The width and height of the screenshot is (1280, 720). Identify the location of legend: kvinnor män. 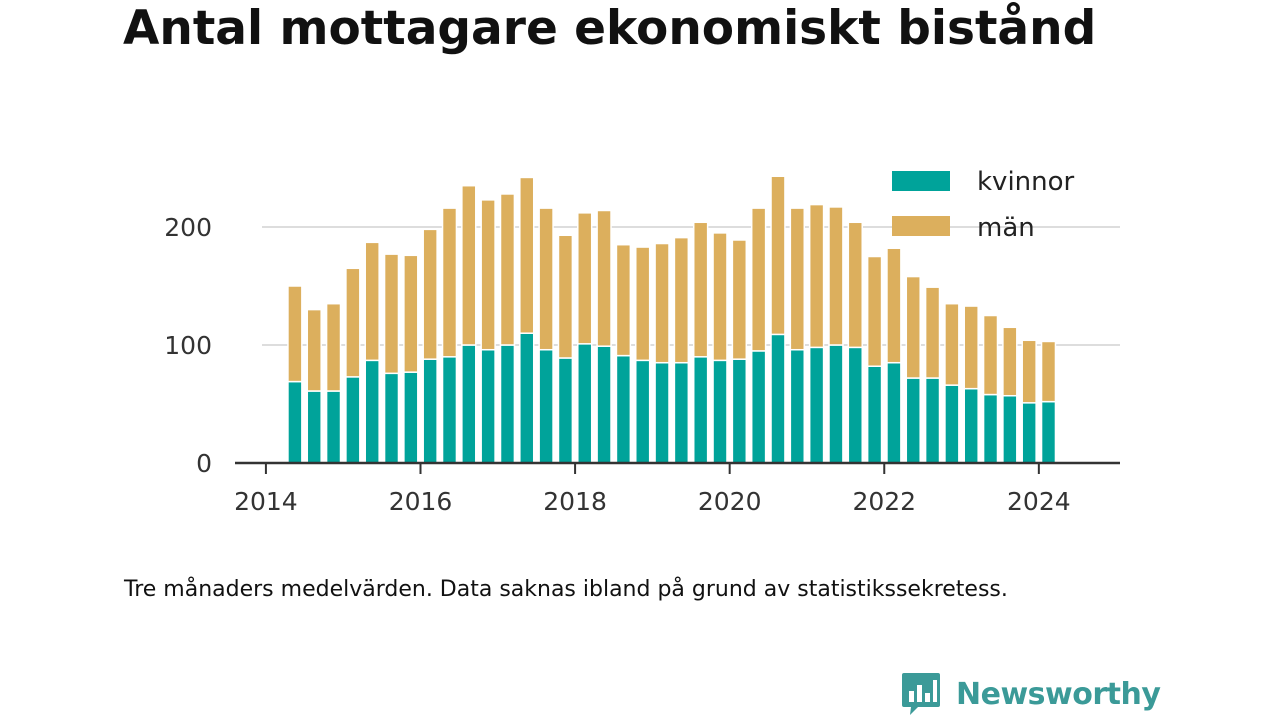
(983, 205).